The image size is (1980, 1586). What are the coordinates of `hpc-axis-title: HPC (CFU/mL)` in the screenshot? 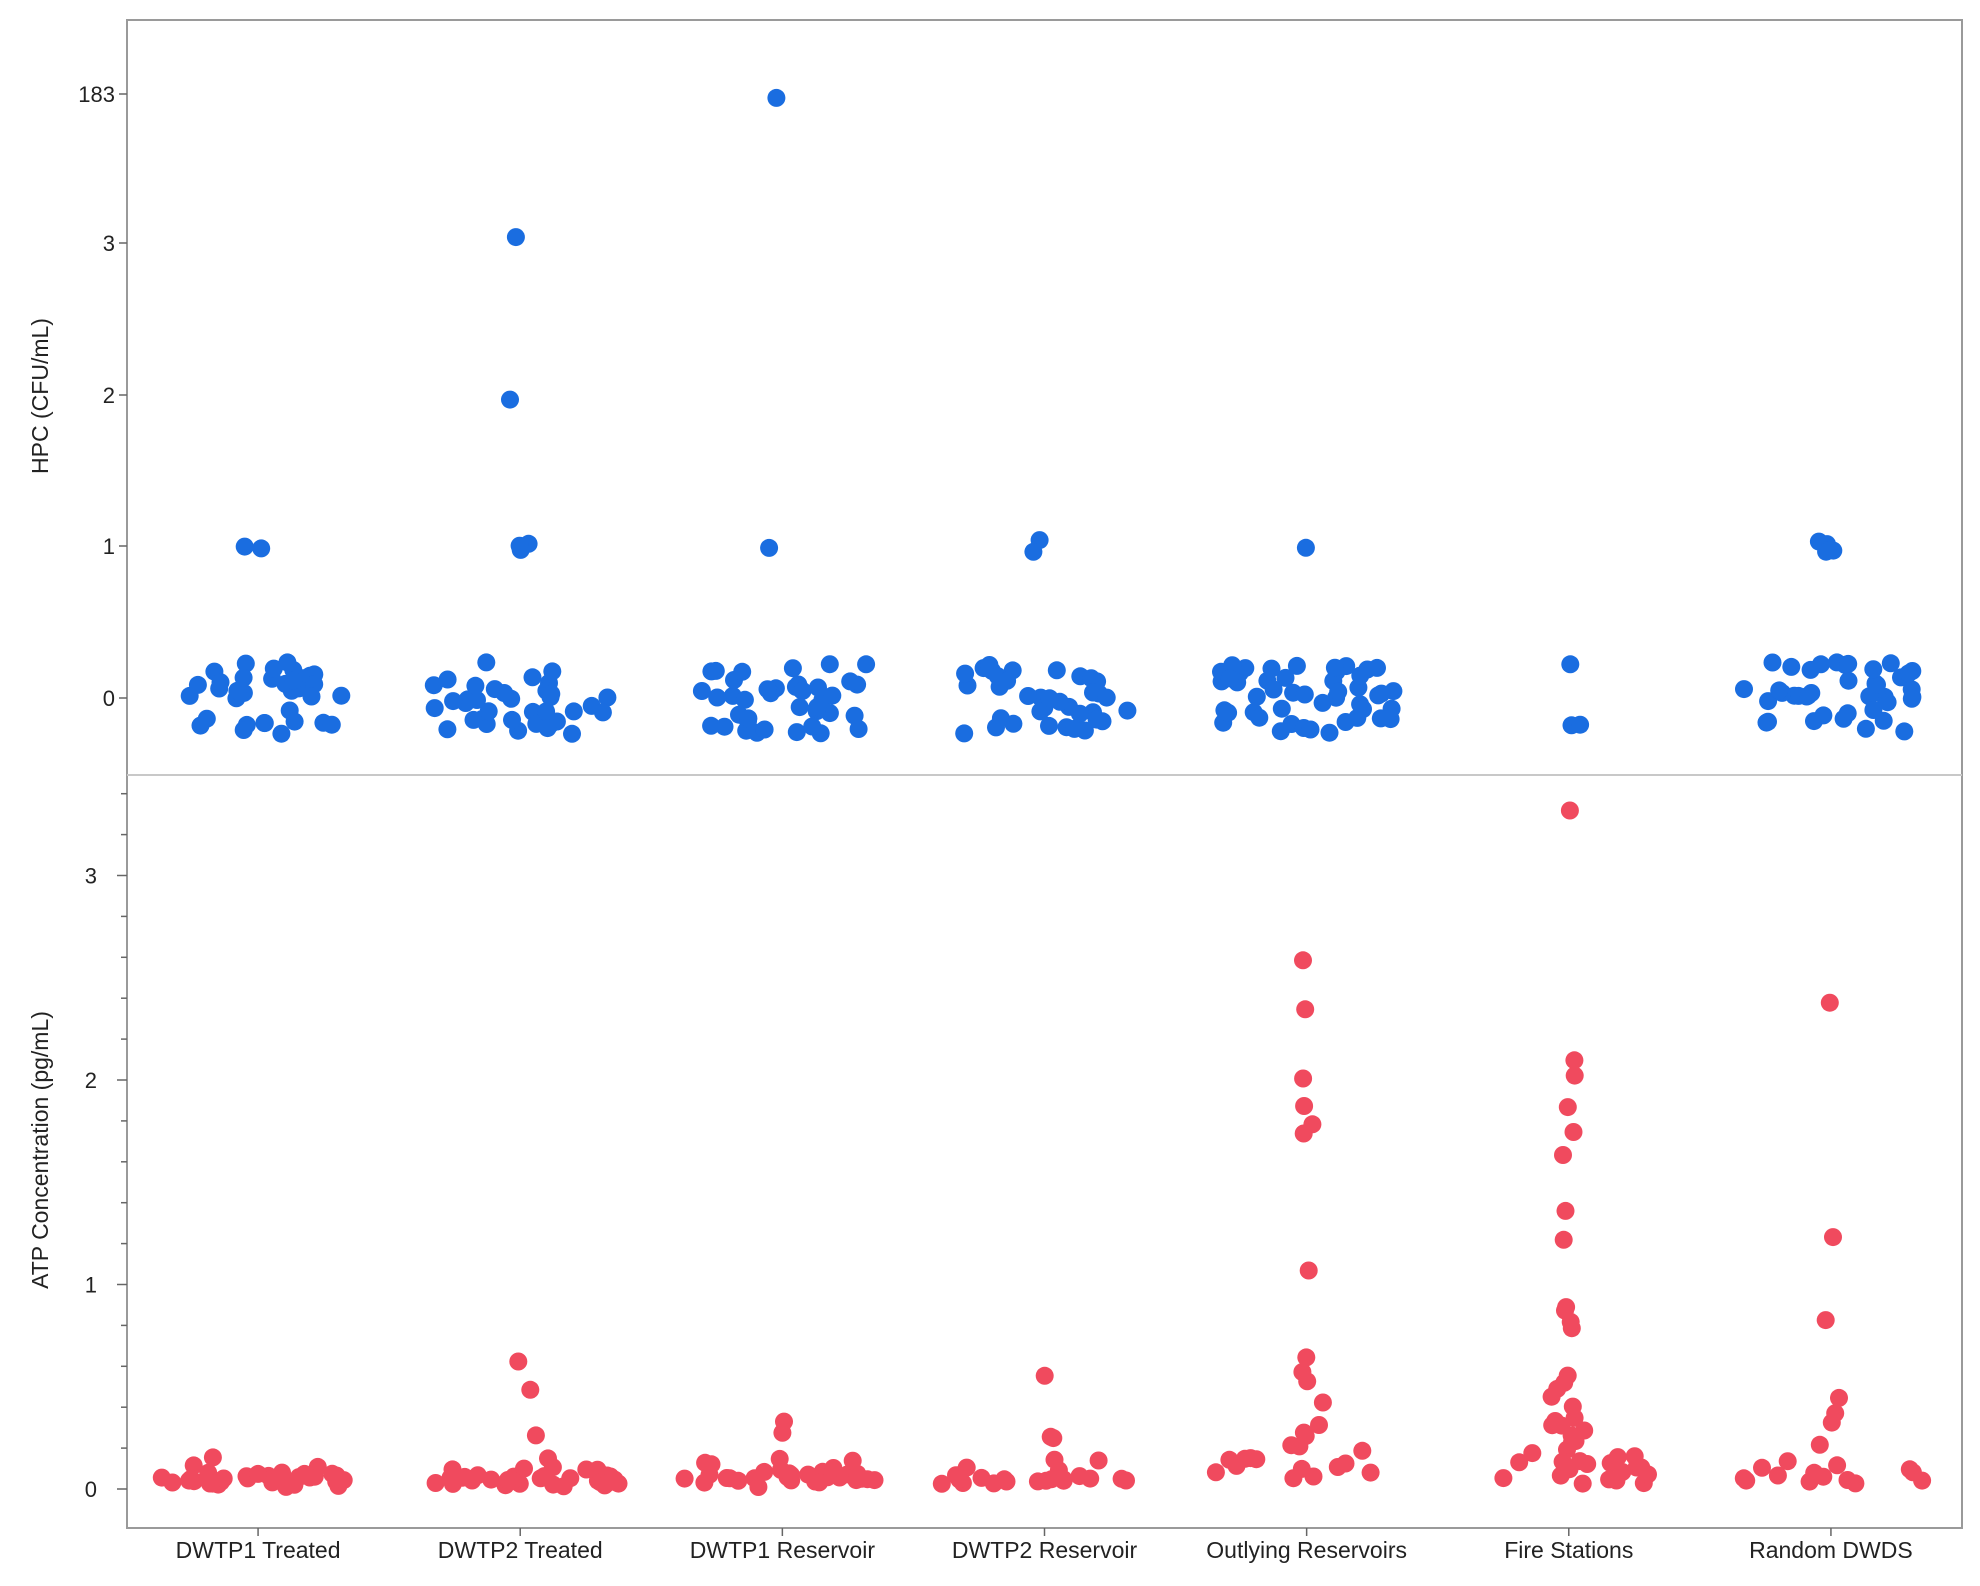 It's located at (40, 396).